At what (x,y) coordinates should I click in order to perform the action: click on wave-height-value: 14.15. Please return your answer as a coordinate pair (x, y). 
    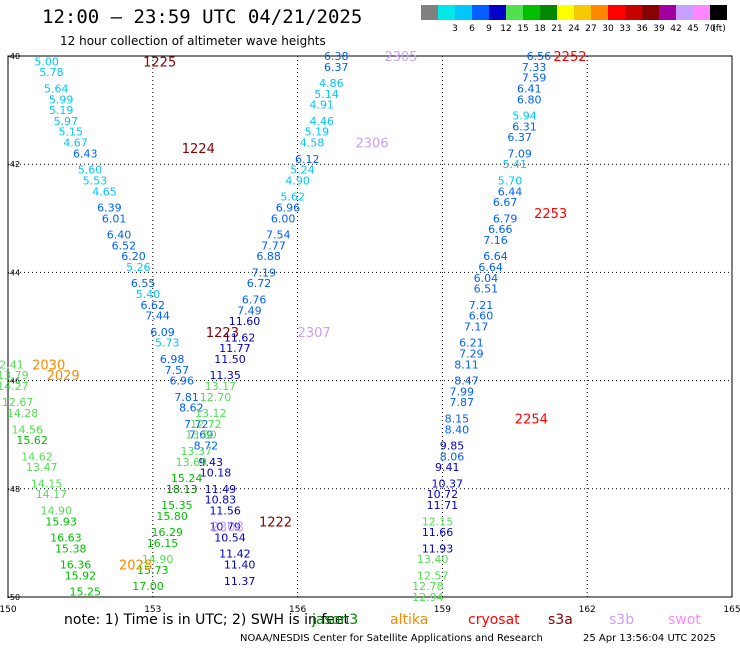
    Looking at the image, I should click on (47, 483).